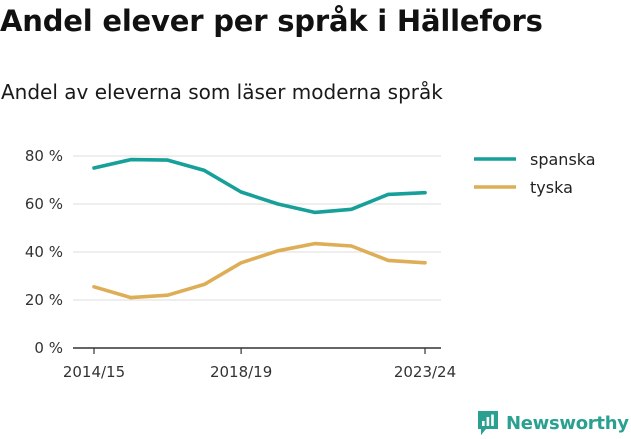 This screenshot has width=631, height=439. What do you see at coordinates (425, 372) in the screenshot?
I see `x-tick-label: 2023/24` at bounding box center [425, 372].